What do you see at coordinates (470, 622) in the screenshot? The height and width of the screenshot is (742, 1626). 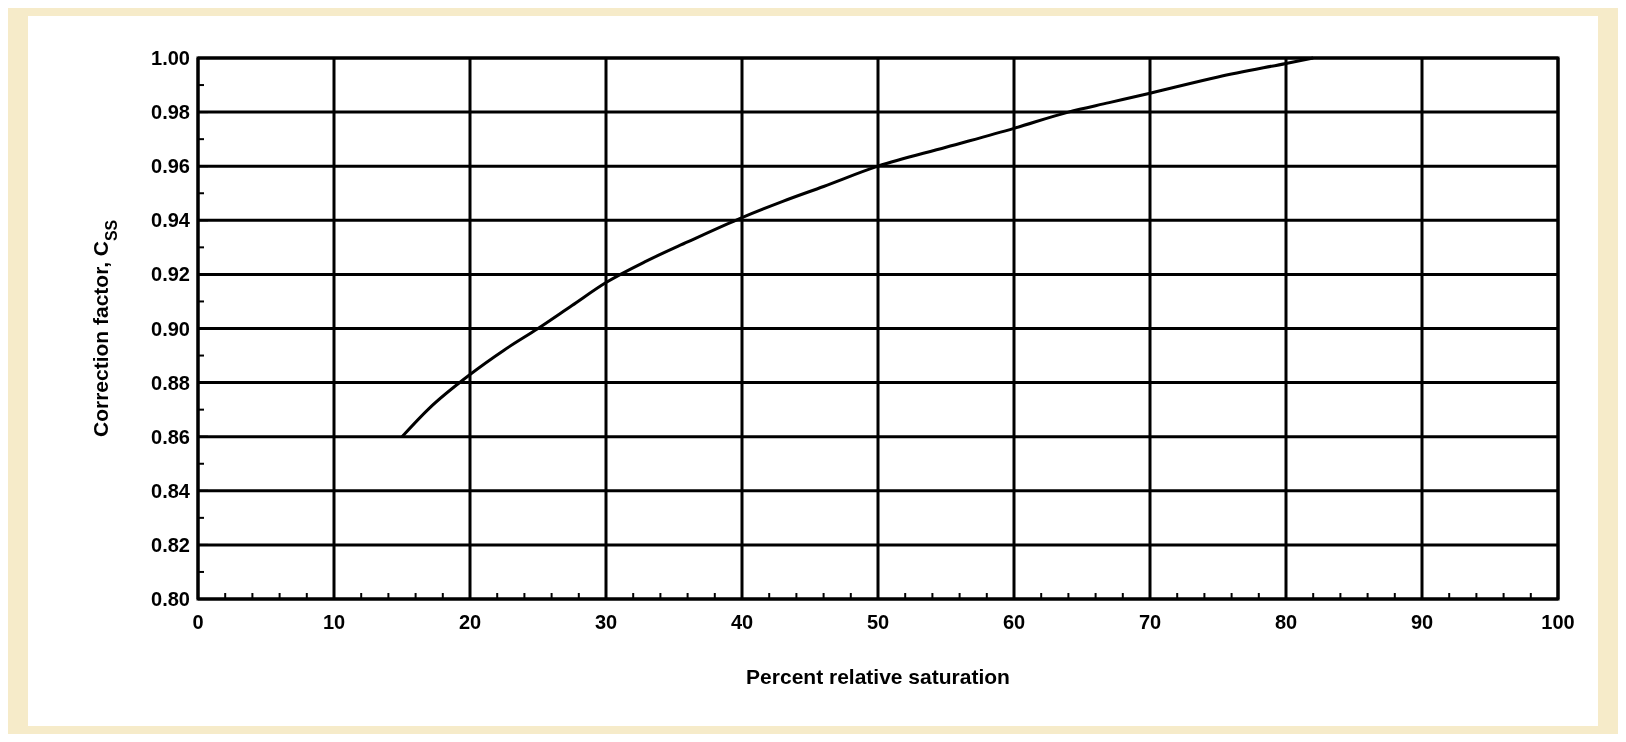 I see `x-tick-label: 20` at bounding box center [470, 622].